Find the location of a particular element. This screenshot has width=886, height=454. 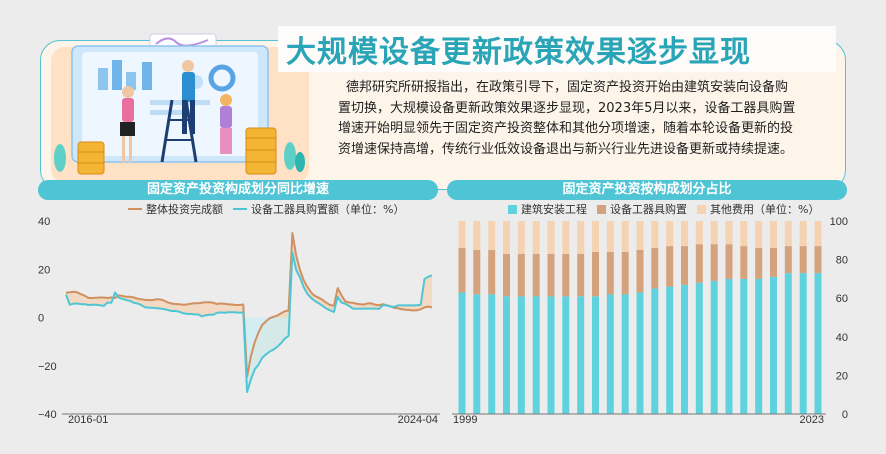

legend-item-equipment: 设备工器具购置额 （单位：%） is located at coordinates (318, 209).